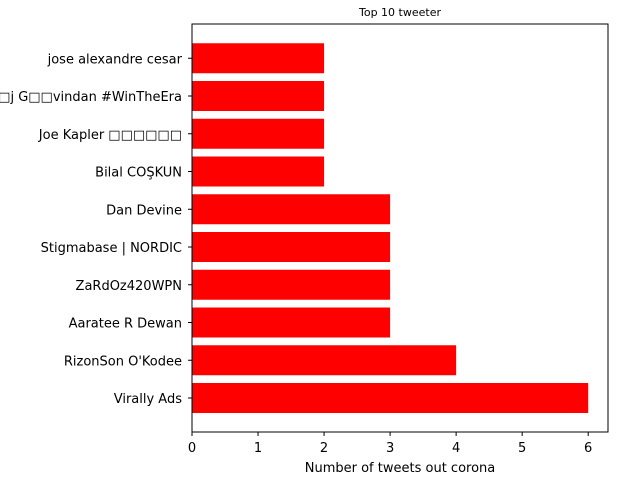  I want to click on x-ticks-group: 0 1 2 3 4 5 6, so click(390, 444).